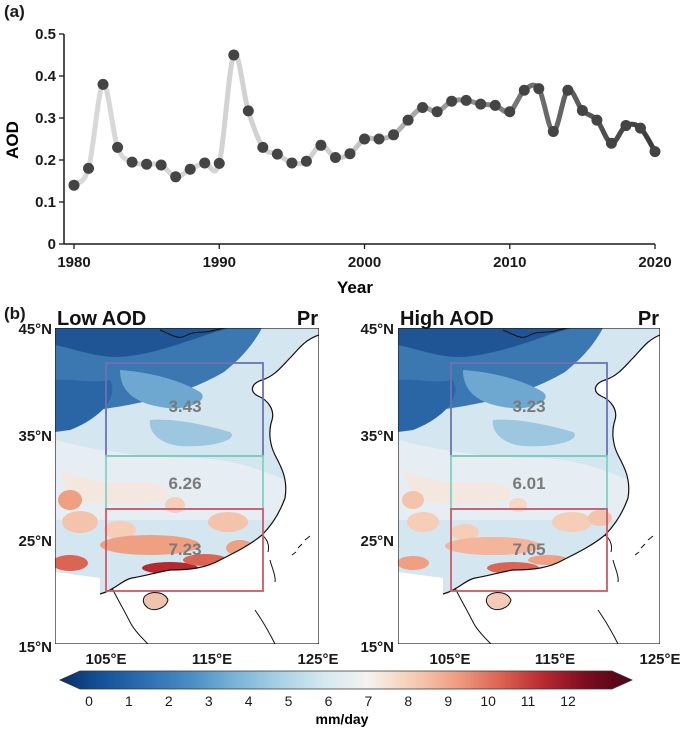  Describe the element at coordinates (161, 165) in the screenshot. I see `aod-point-1986` at that location.